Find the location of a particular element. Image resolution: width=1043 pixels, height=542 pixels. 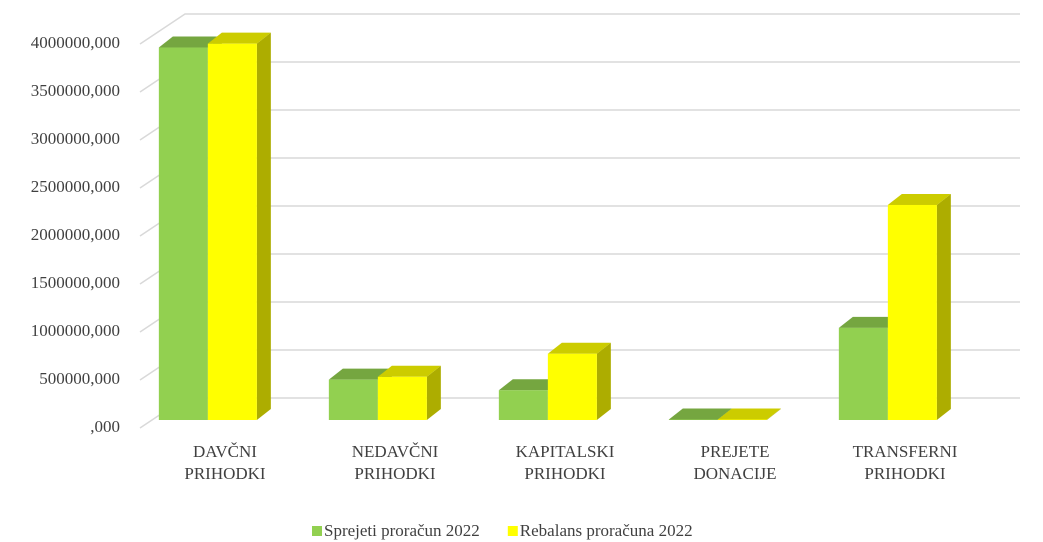

x-tick-label: NEDAVČNI PRIHODKI is located at coordinates (395, 462).